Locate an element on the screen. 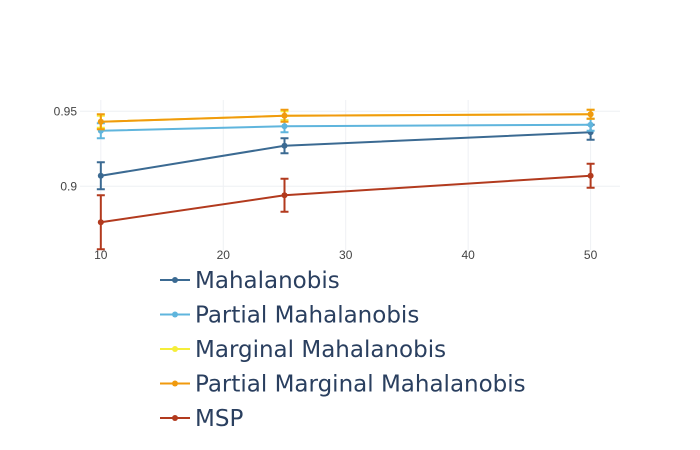  legend-item: Mahalanobis is located at coordinates (250, 281).